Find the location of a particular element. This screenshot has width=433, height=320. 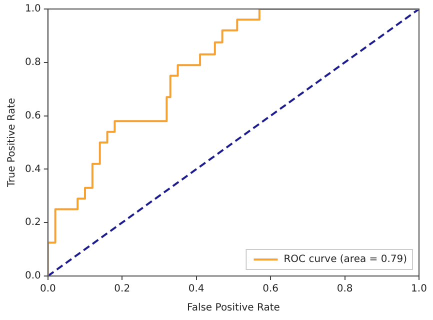

x-tick-label: 0.8 is located at coordinates (344, 289).